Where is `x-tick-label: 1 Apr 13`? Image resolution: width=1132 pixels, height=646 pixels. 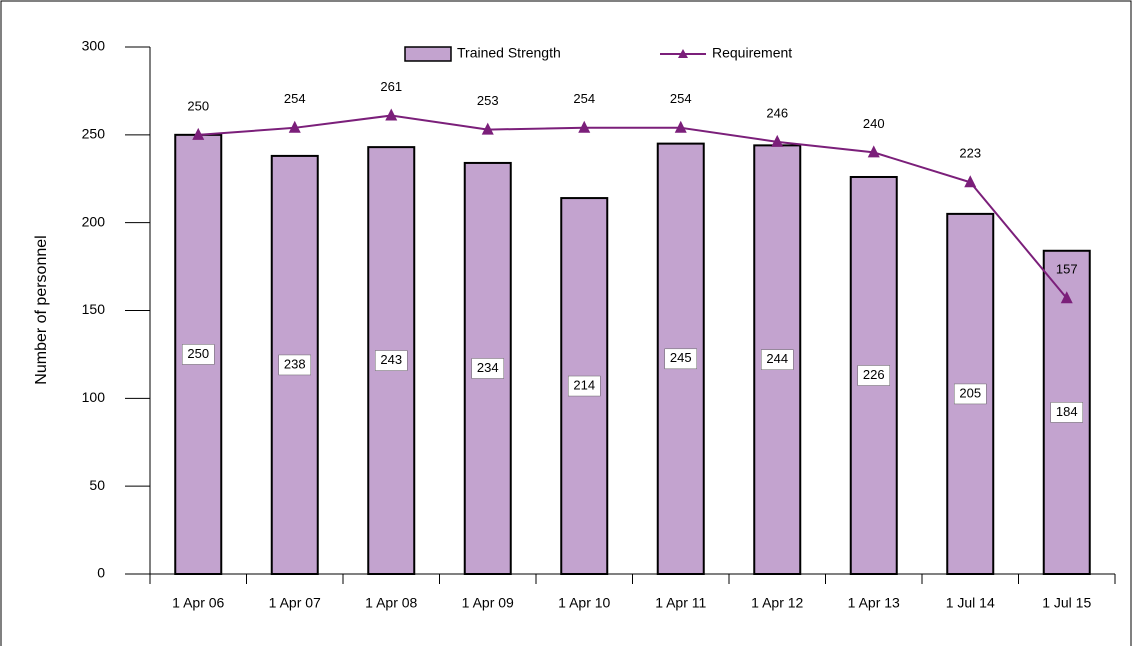
x-tick-label: 1 Apr 13 is located at coordinates (874, 603).